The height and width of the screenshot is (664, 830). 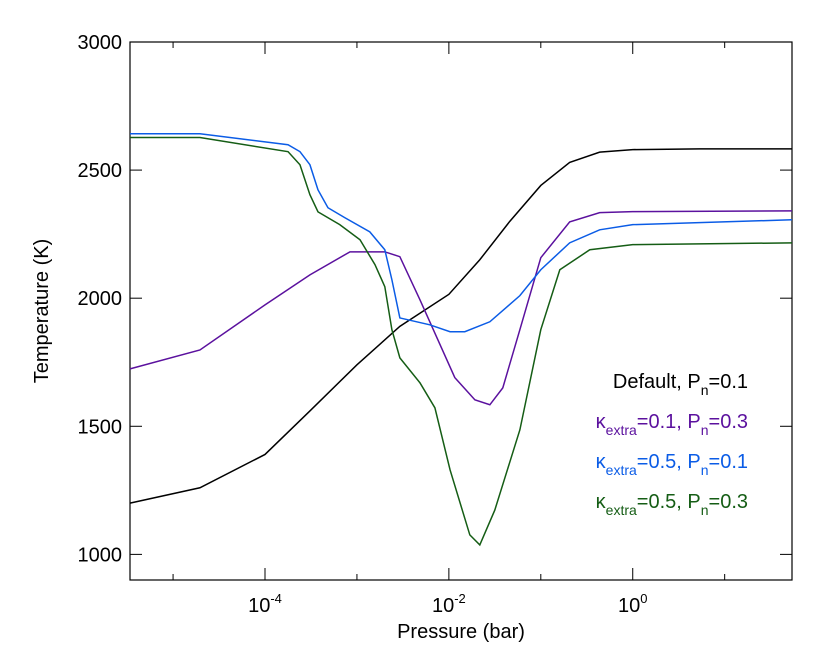 What do you see at coordinates (657, 382) in the screenshot?
I see `legend-text: Default, P` at bounding box center [657, 382].